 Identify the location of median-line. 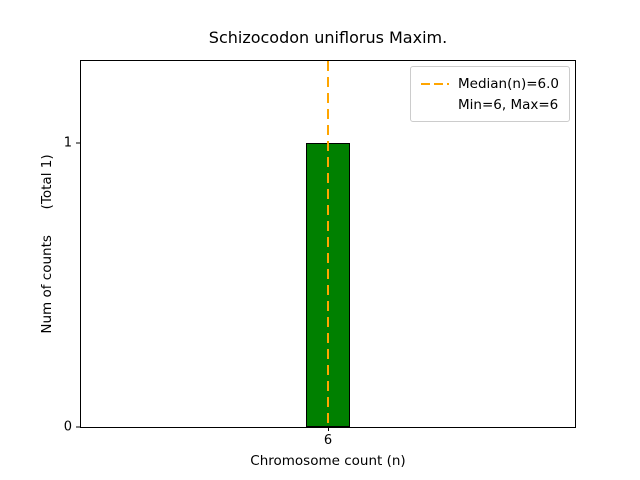
(328, 244).